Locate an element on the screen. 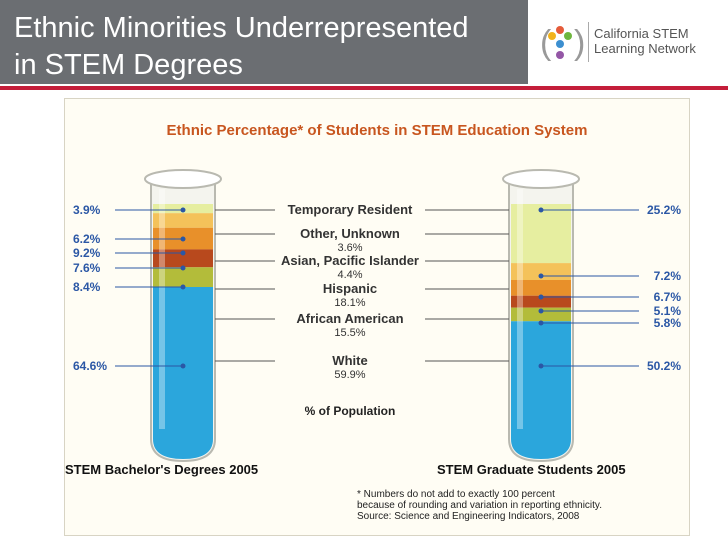 The height and width of the screenshot is (546, 728). population-pct: 3.6% is located at coordinates (349, 248).